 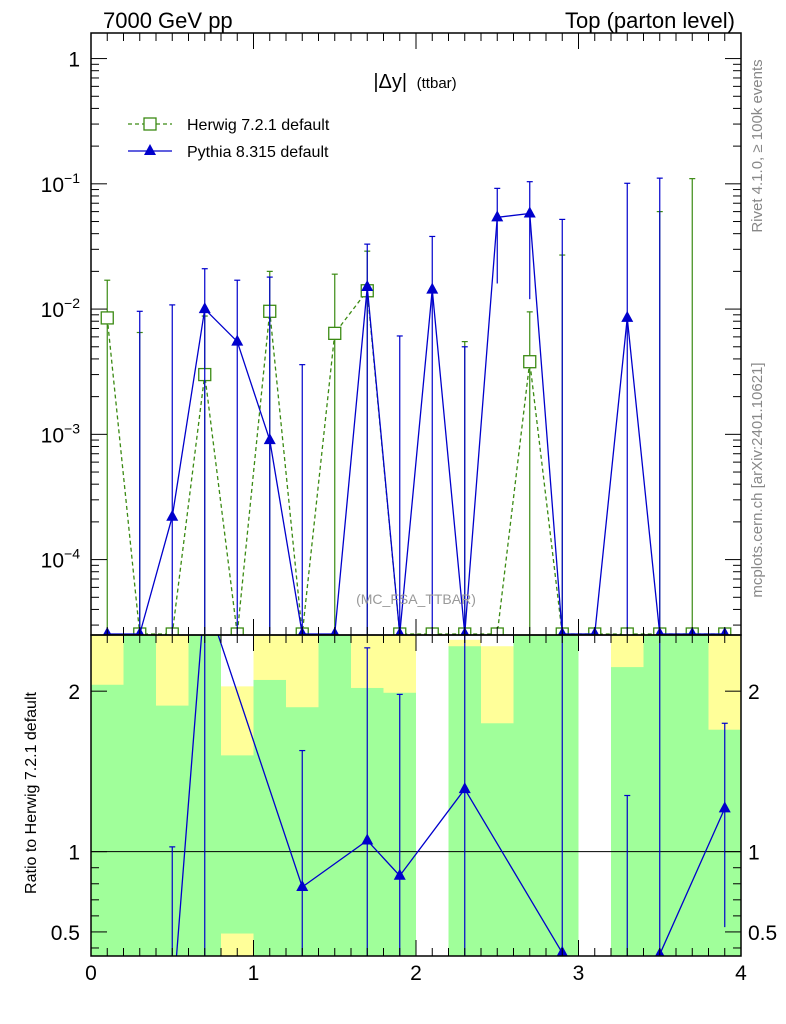 I want to click on main-y-tick-base: 1, so click(x=74, y=60).